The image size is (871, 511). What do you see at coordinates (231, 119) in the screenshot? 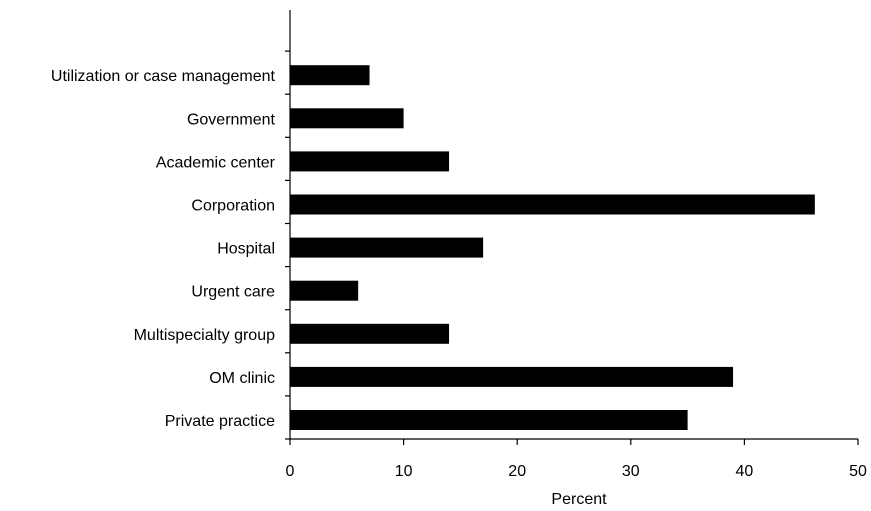
I see `category-label: Government` at bounding box center [231, 119].